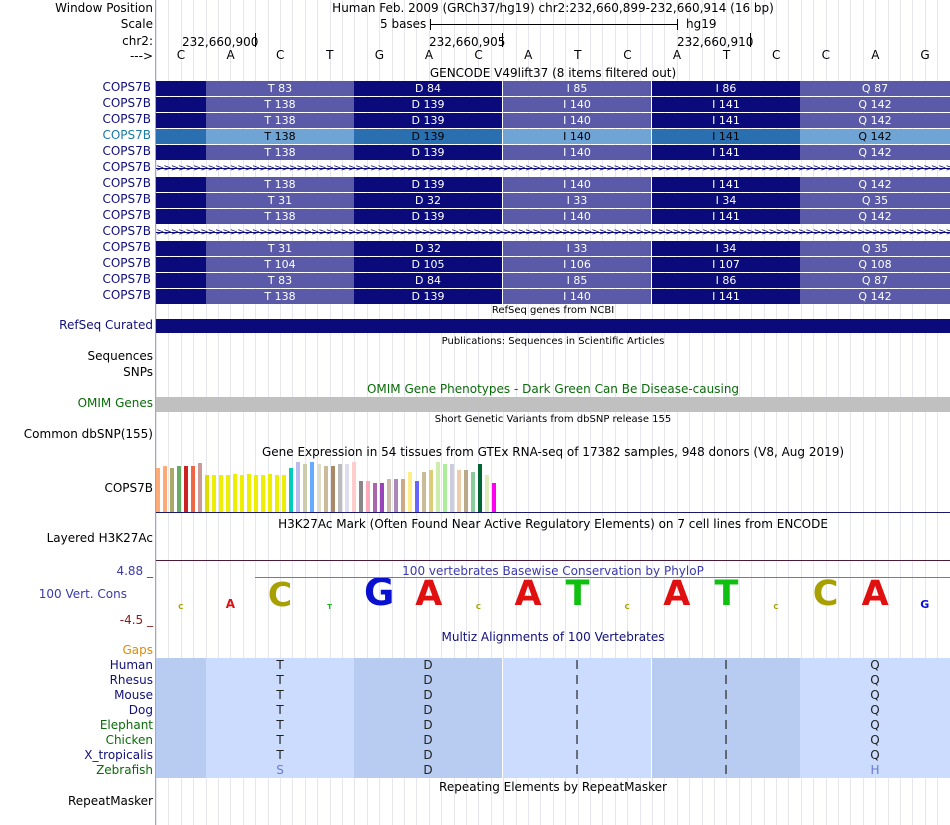 The width and height of the screenshot is (950, 825). What do you see at coordinates (140, 710) in the screenshot?
I see `species-label: Dog` at bounding box center [140, 710].